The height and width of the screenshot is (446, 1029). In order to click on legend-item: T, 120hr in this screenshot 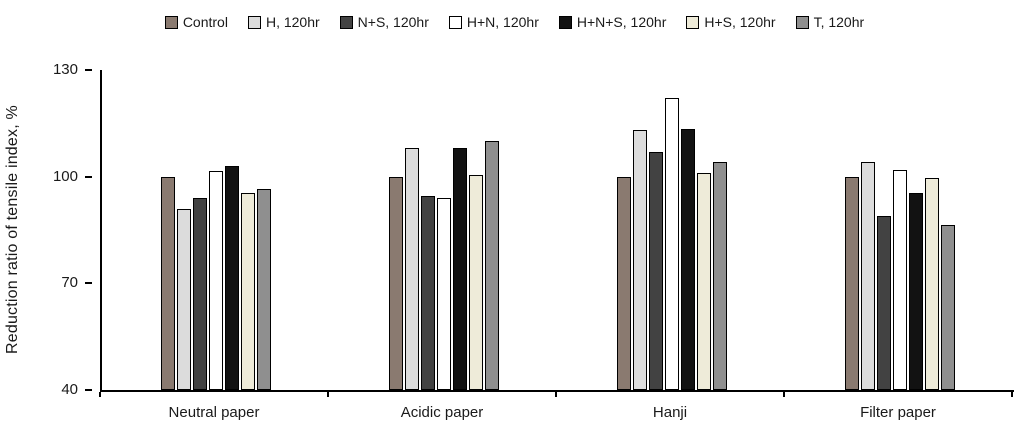, I will do `click(830, 22)`.